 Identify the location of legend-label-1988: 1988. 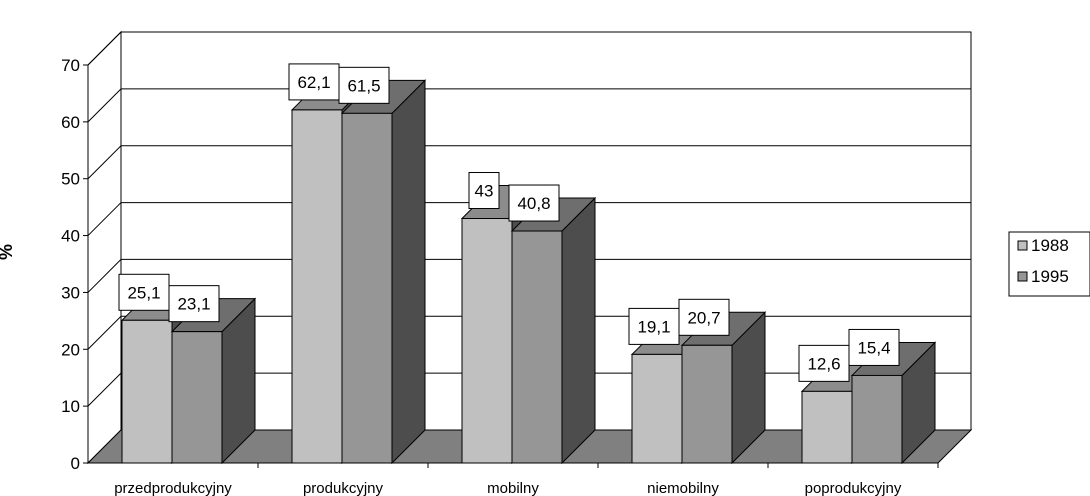
(1050, 245).